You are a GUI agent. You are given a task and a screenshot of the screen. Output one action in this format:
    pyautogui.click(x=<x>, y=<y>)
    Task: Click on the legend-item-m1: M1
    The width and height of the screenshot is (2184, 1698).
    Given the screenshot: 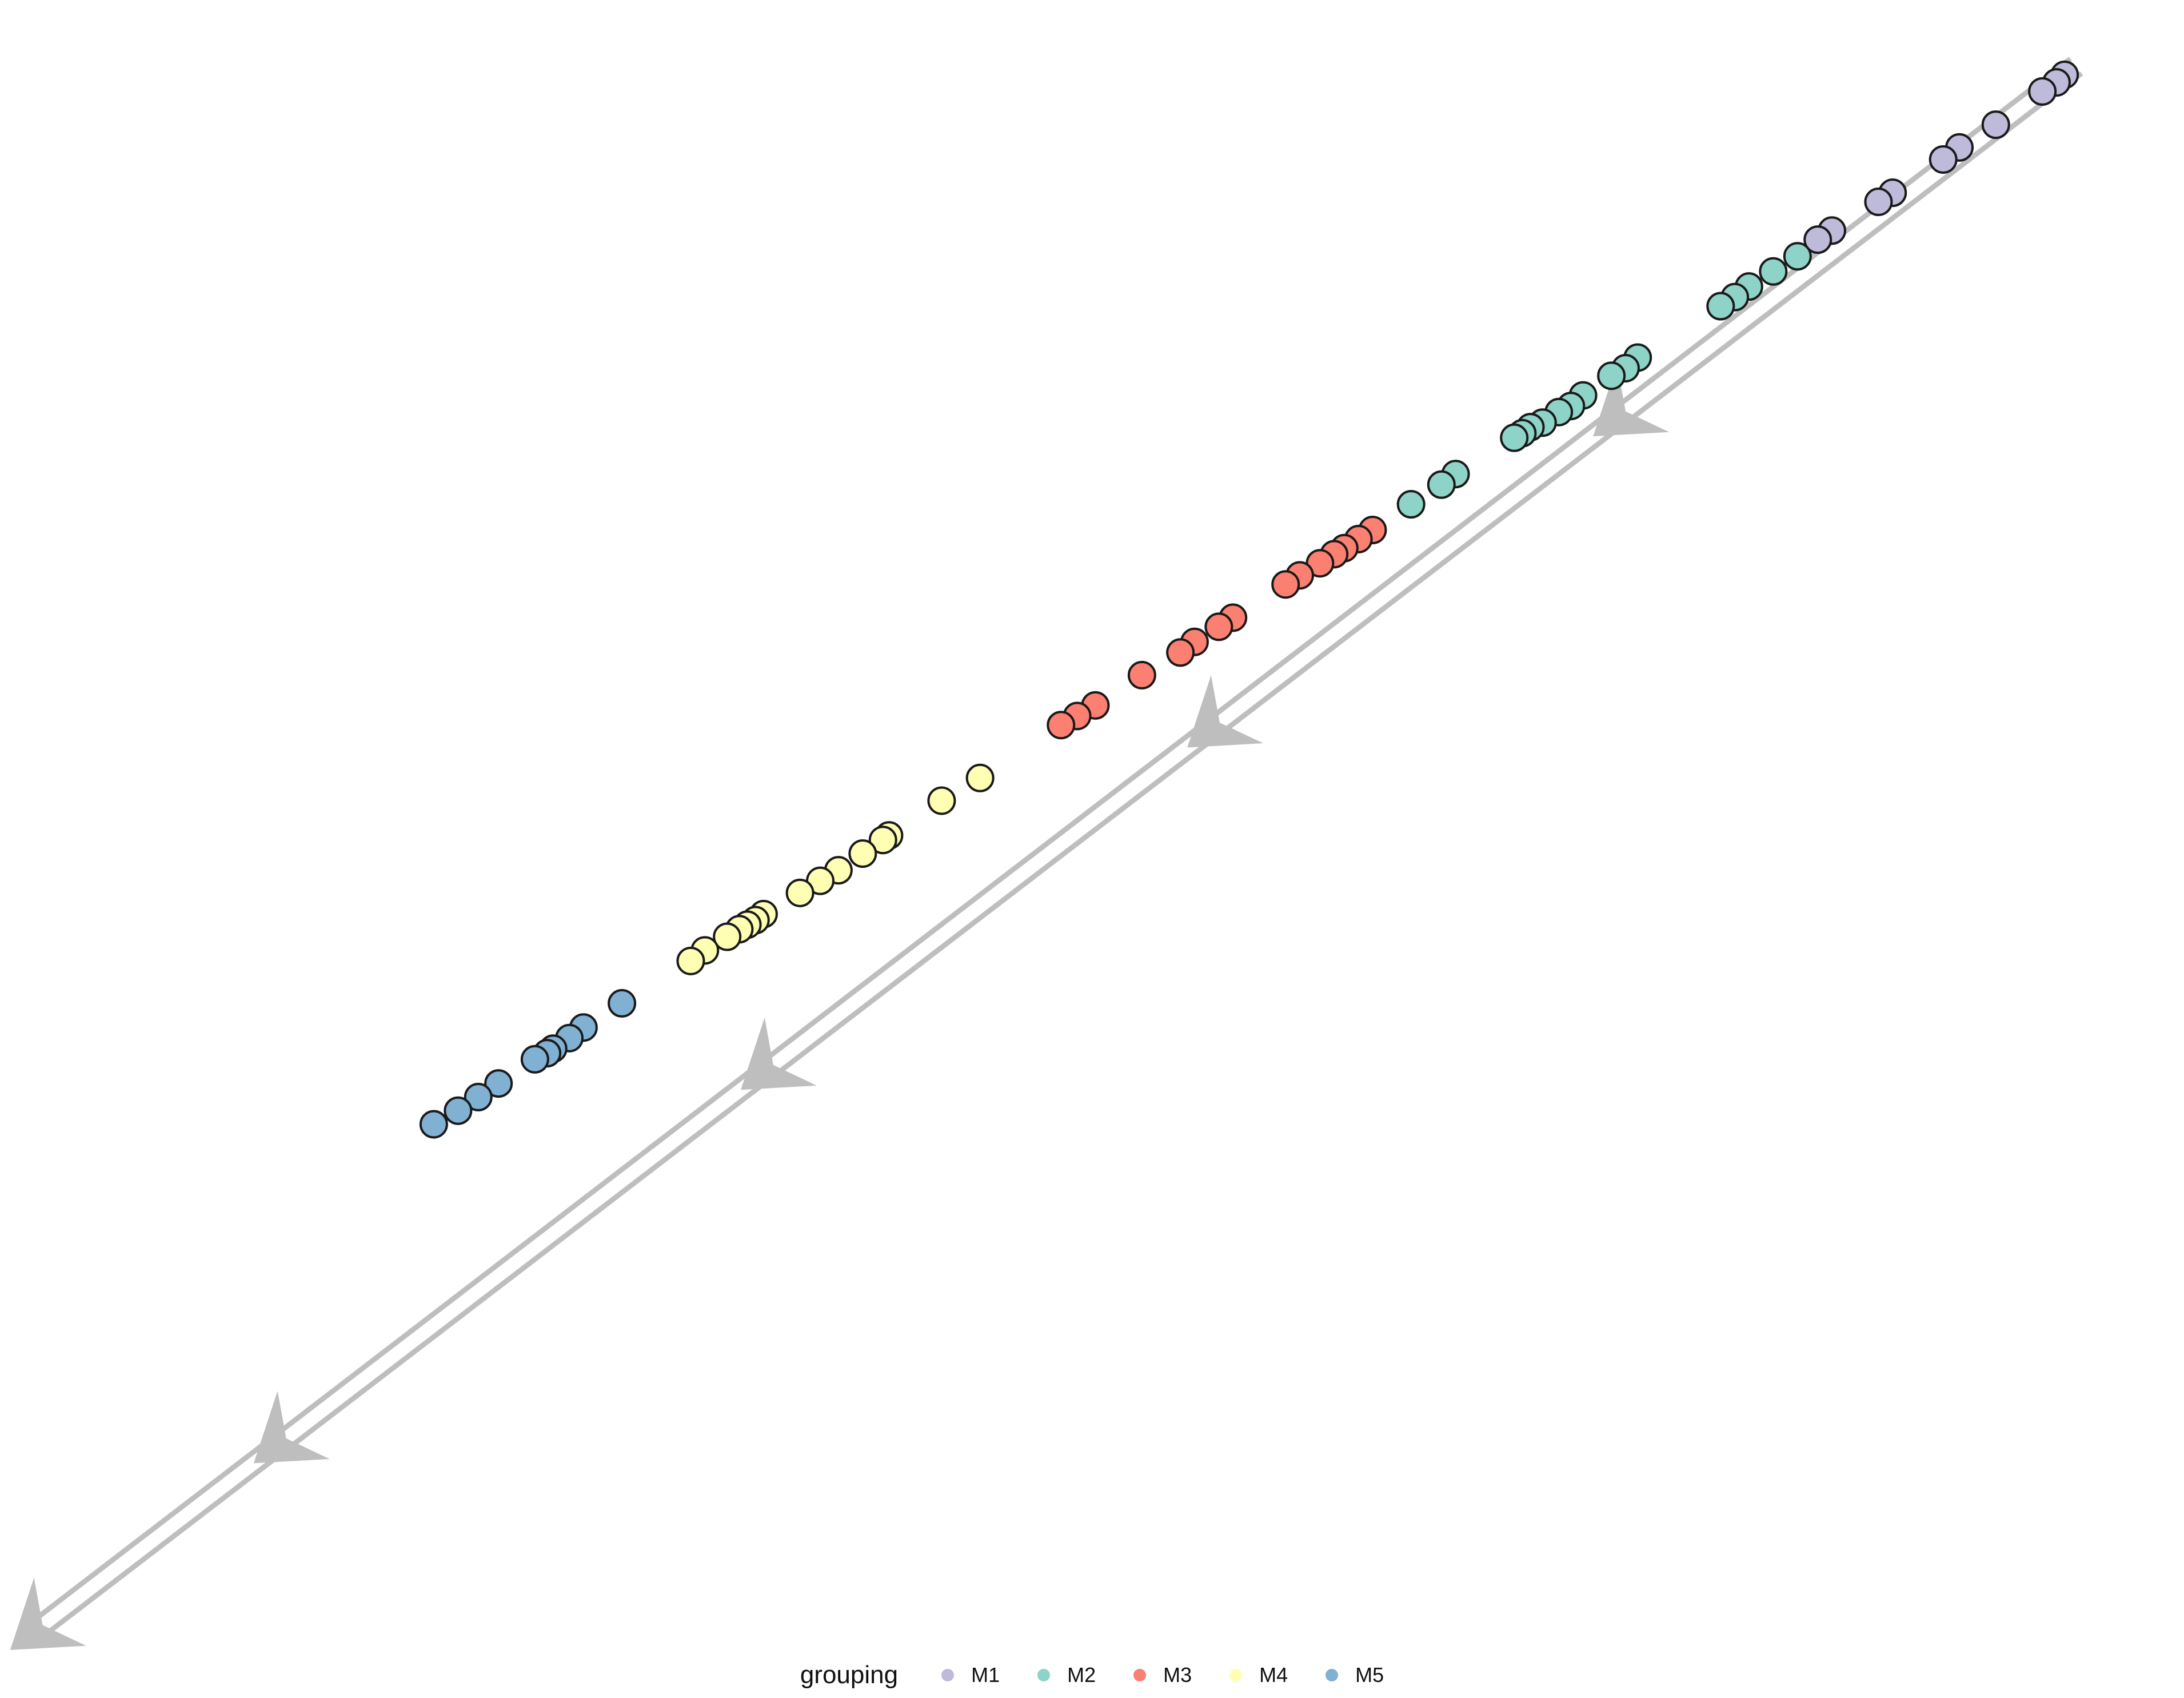 What is the action you would take?
    pyautogui.click(x=970, y=1675)
    